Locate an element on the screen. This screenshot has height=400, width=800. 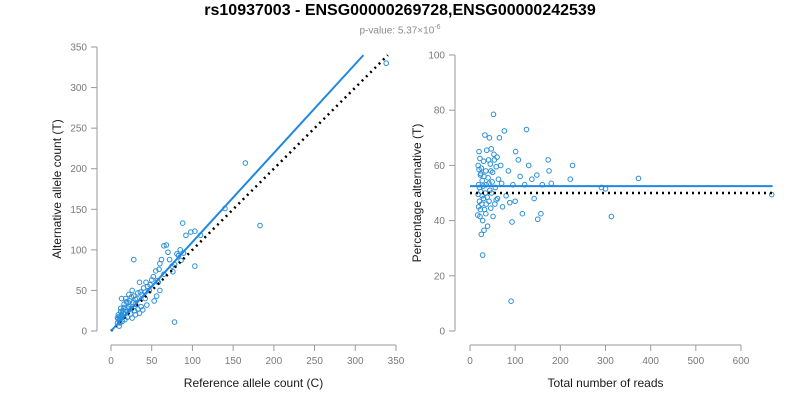
right-y-tick-label: 80 is located at coordinates (440, 111).